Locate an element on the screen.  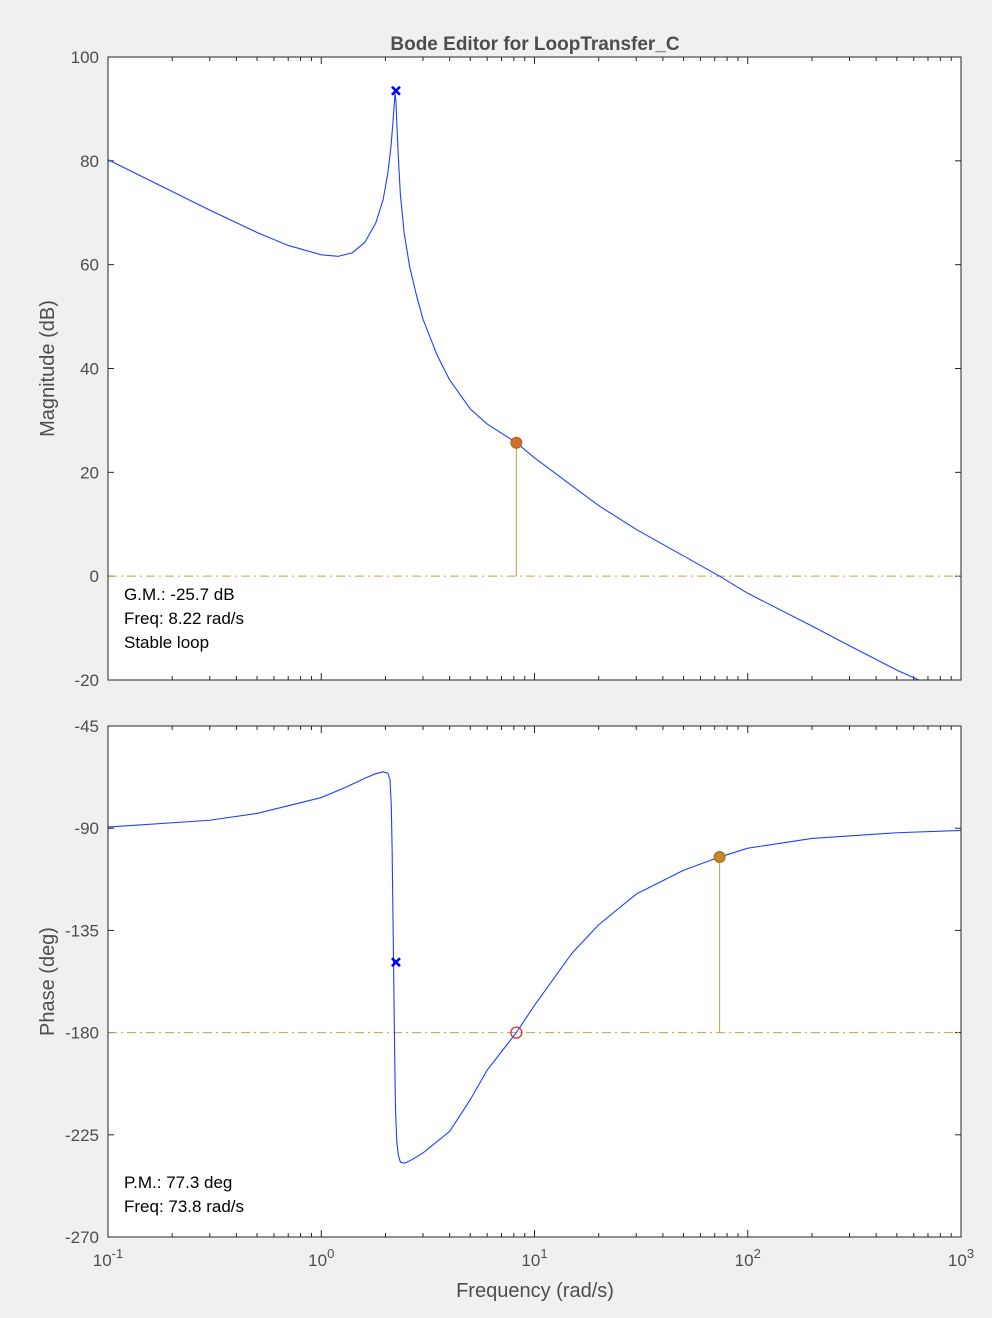
phase-ytick-label: -180 is located at coordinates (82, 1033).